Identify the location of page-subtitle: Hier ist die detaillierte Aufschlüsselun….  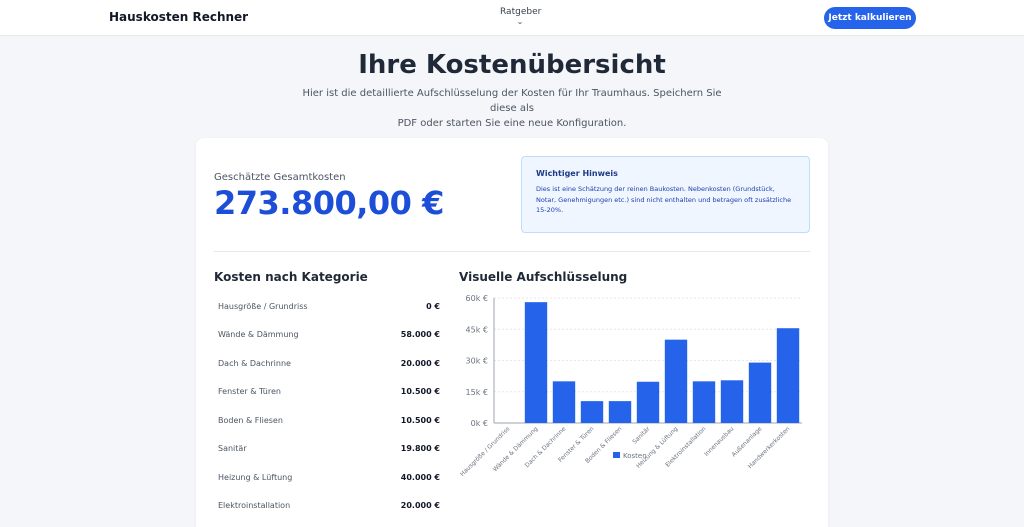
(512, 108).